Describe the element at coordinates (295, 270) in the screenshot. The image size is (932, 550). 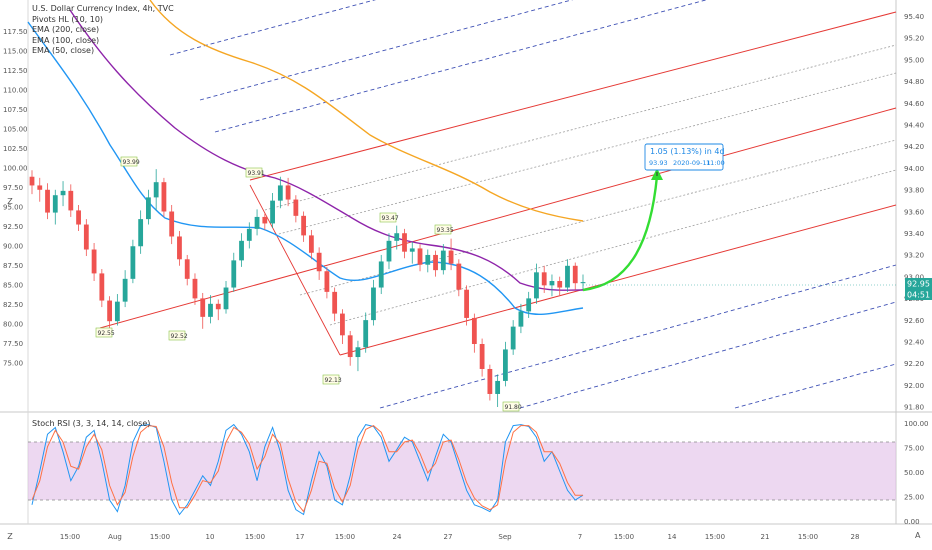
I see `pitchfork-handle` at that location.